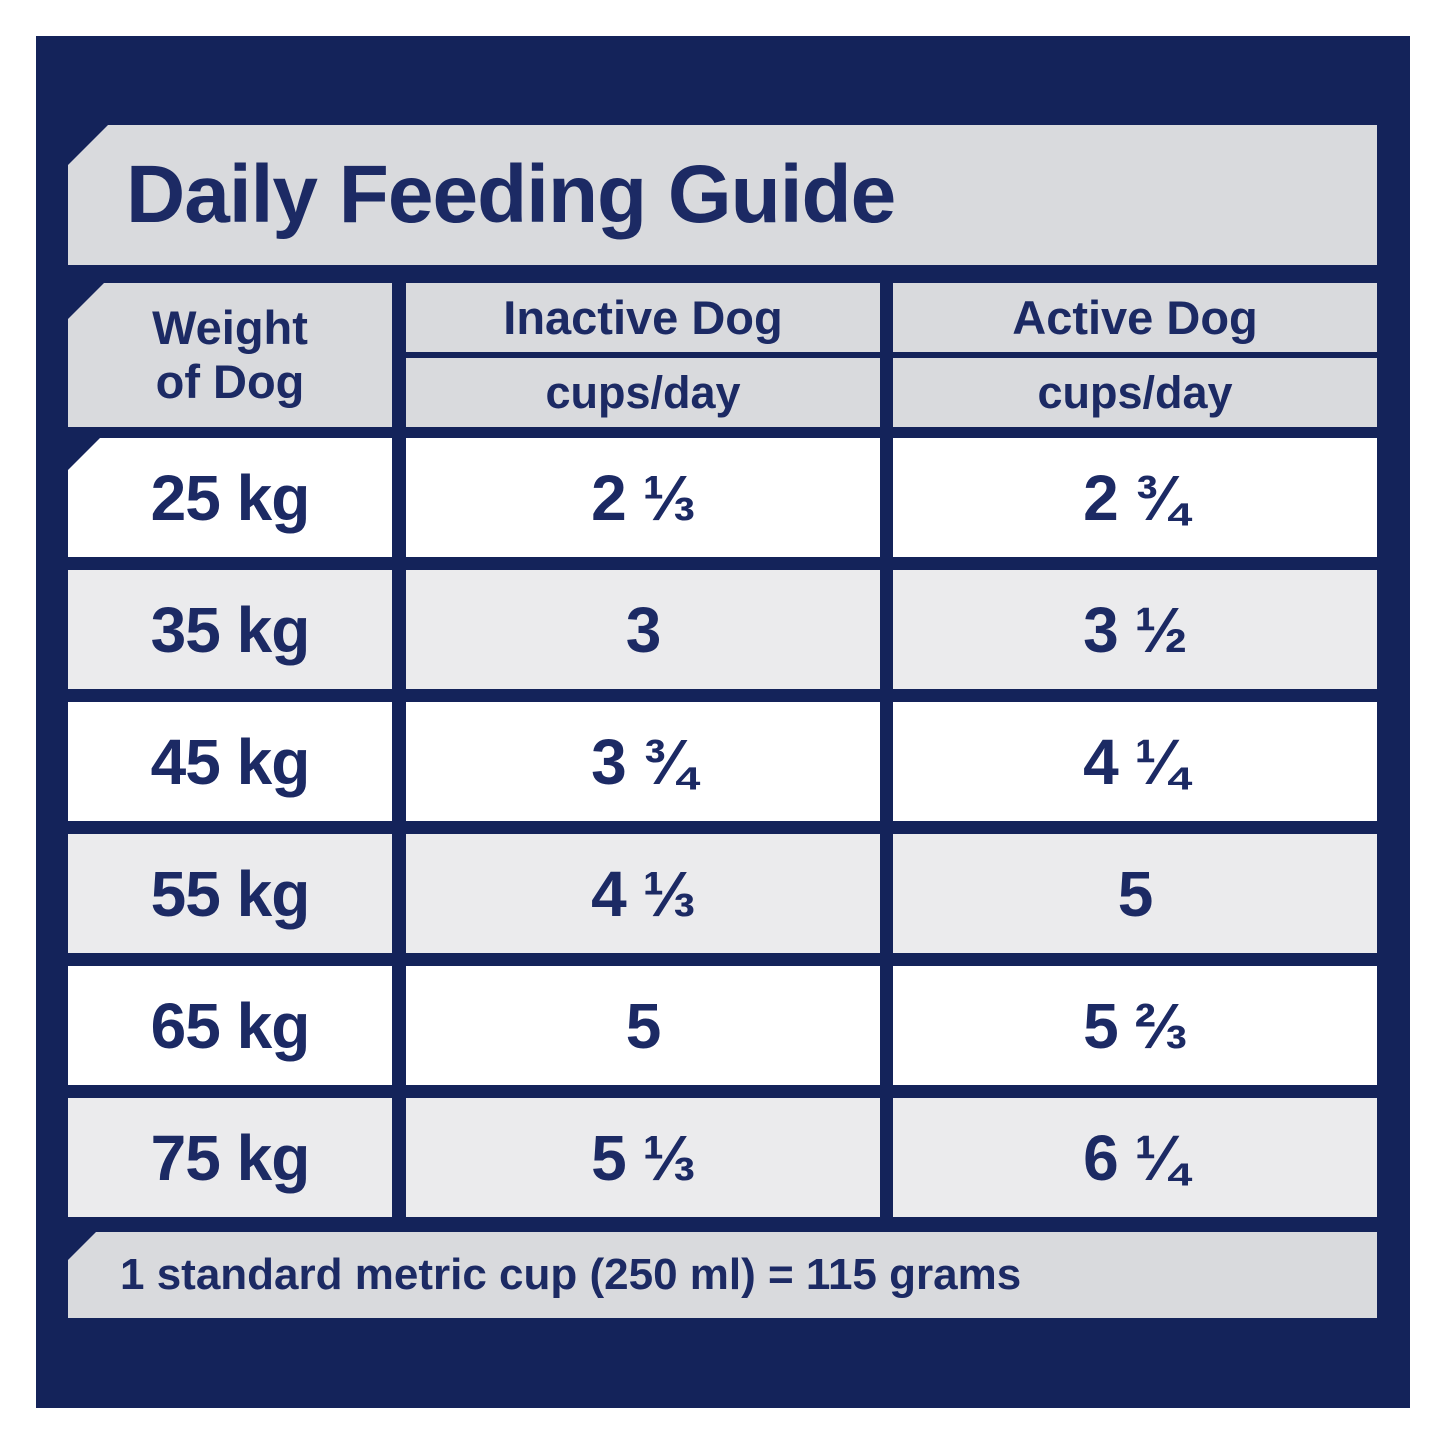  Describe the element at coordinates (643, 1025) in the screenshot. I see `inactive-cups-cell: 5` at that location.